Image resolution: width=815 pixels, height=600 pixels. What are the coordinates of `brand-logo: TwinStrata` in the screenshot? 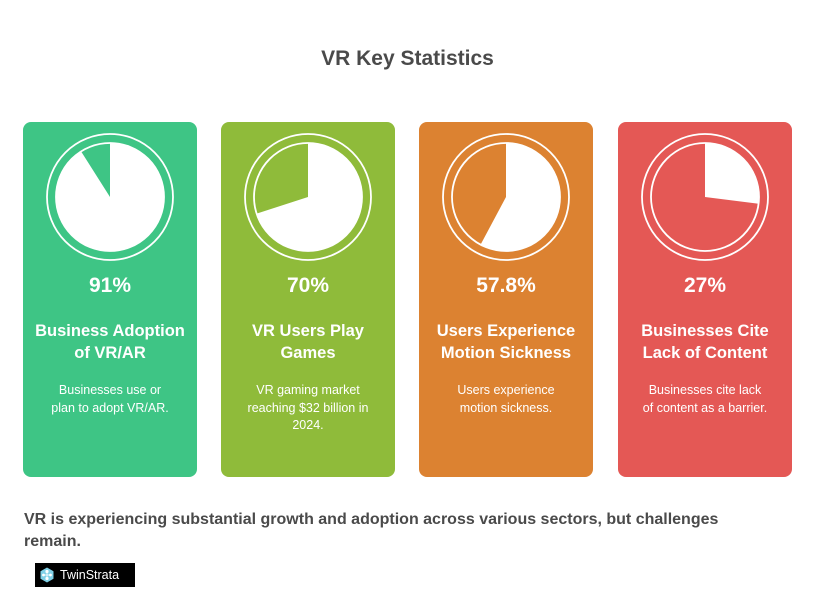 It's located at (85, 575).